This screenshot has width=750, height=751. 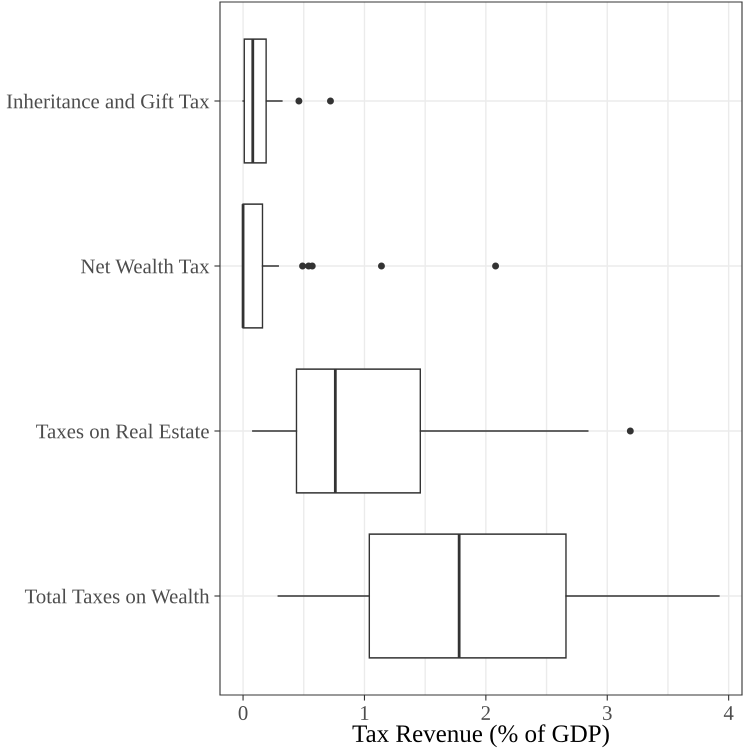 What do you see at coordinates (480, 736) in the screenshot?
I see `x-axis-title: Tax Revenue (% of GDP)` at bounding box center [480, 736].